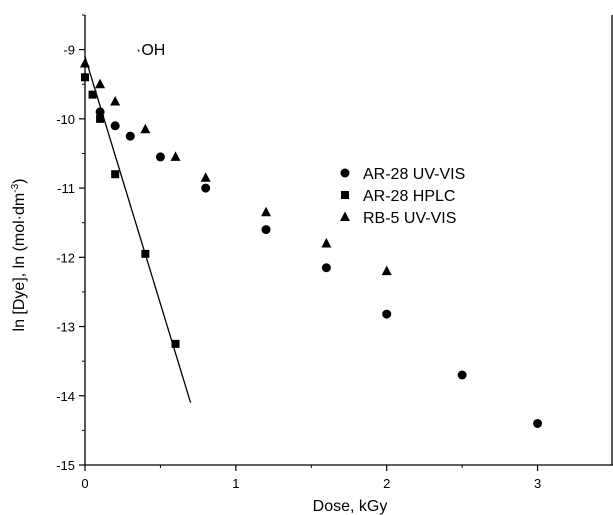  Describe the element at coordinates (386, 483) in the screenshot. I see `x-tick-label: 2` at that location.